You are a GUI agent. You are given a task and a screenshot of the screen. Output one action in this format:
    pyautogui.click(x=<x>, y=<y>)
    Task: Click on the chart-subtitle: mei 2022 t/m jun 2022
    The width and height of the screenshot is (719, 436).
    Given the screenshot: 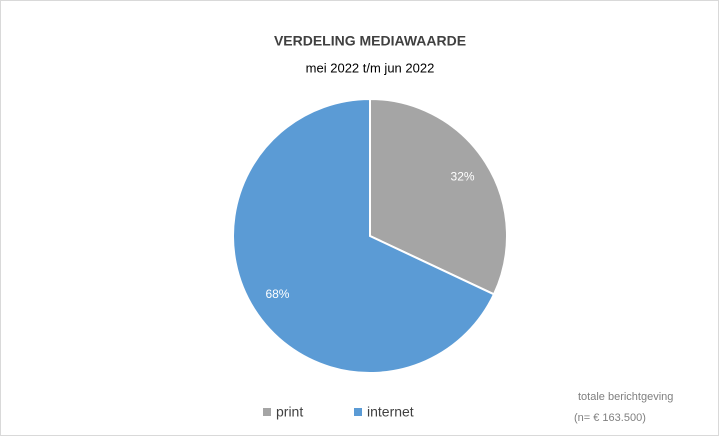 What is the action you would take?
    pyautogui.click(x=370, y=67)
    